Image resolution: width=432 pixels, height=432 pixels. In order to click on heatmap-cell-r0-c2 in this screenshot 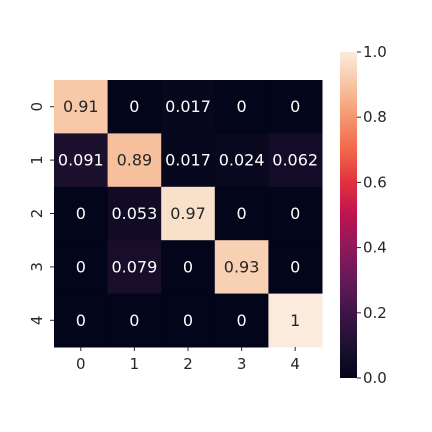, I will do `click(188, 107)`.